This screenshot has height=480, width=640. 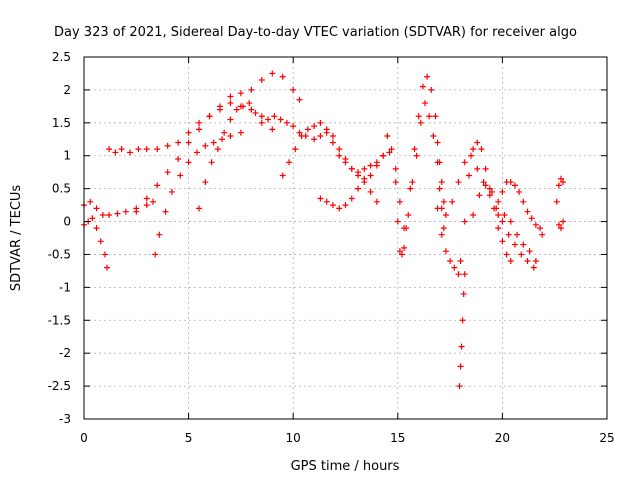 I want to click on x-tick-label: 20, so click(x=502, y=438).